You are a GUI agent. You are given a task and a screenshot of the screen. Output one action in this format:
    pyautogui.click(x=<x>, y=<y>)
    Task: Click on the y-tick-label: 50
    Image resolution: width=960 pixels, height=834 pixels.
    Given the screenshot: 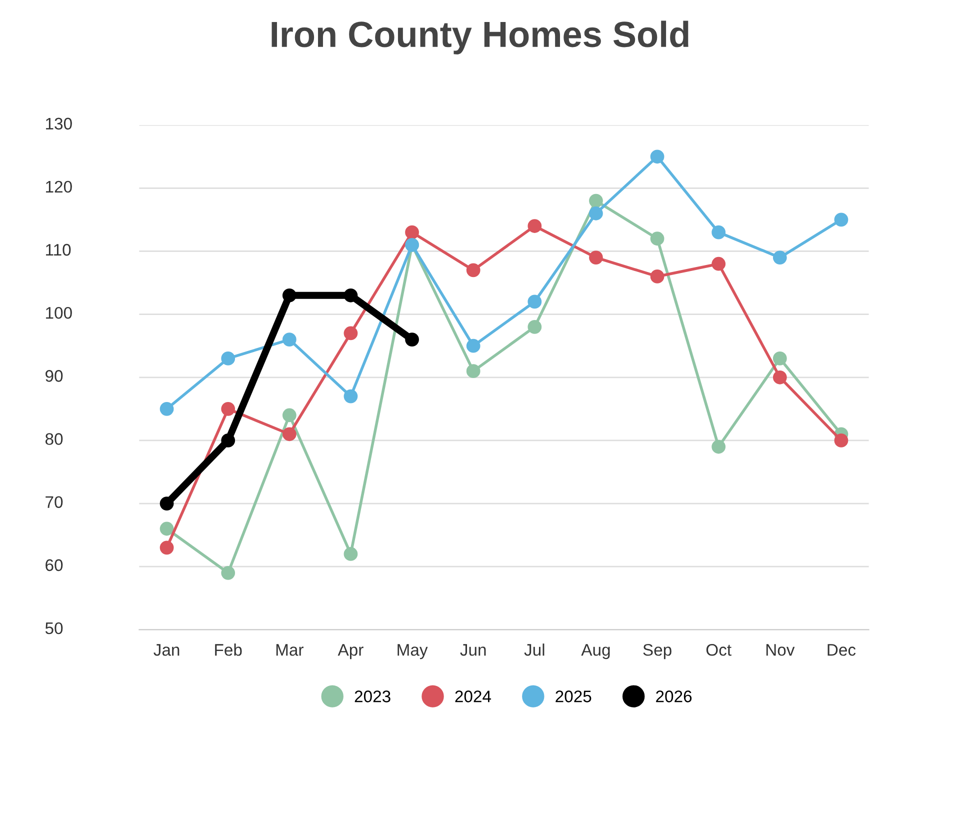 What is the action you would take?
    pyautogui.click(x=54, y=628)
    